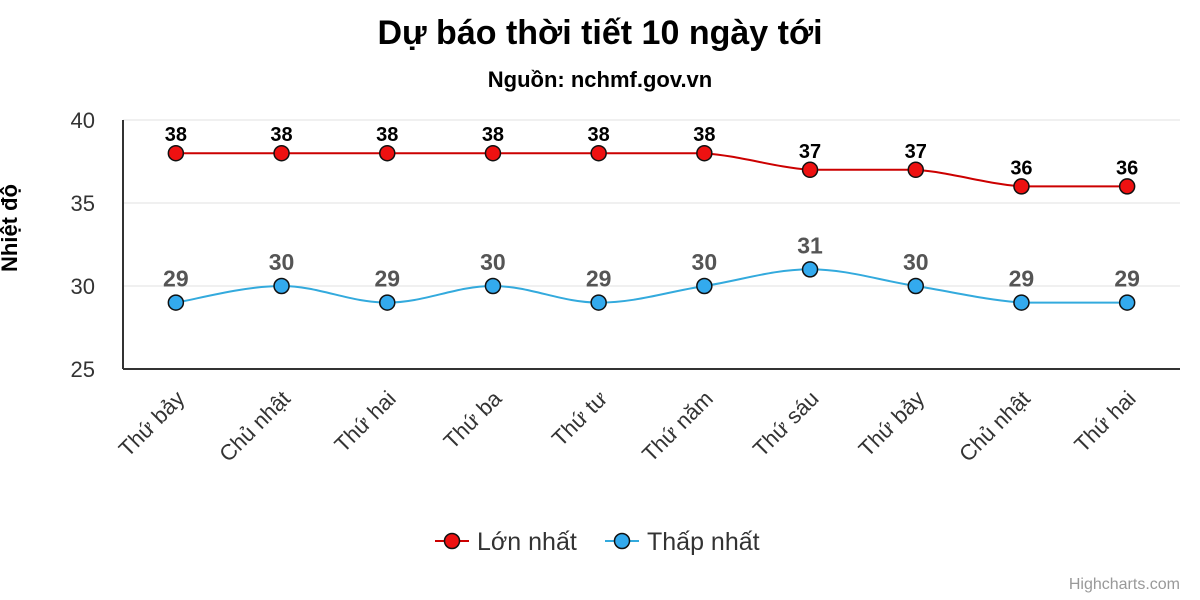 This screenshot has height=600, width=1200. Describe the element at coordinates (83, 245) in the screenshot. I see `y-axis-ticks: 25 30 35 40` at that location.